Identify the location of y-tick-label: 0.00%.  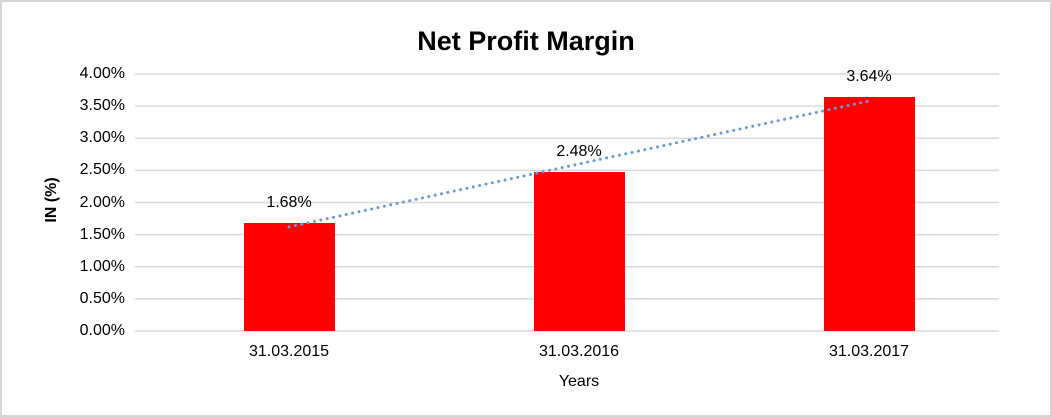
(102, 330).